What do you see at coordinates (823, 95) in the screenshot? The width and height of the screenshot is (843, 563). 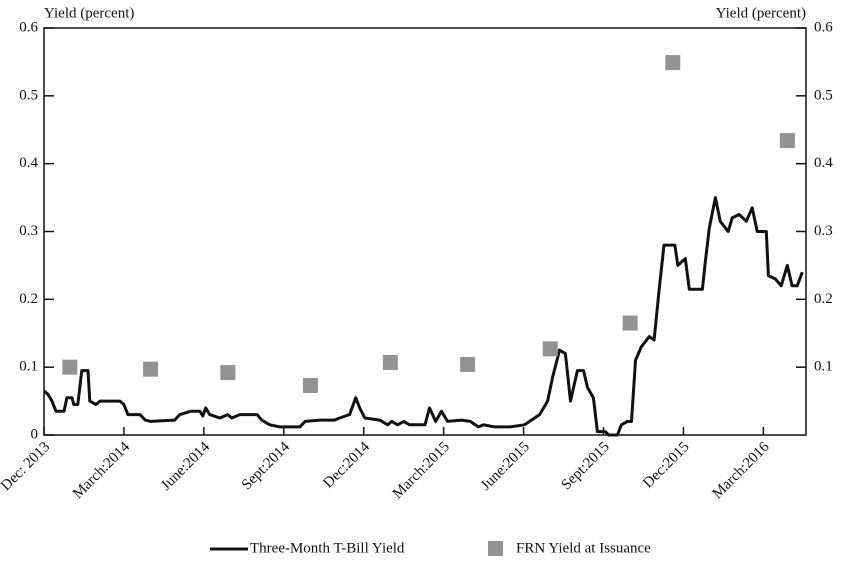 I see `y2-tick-label: 0.5` at bounding box center [823, 95].